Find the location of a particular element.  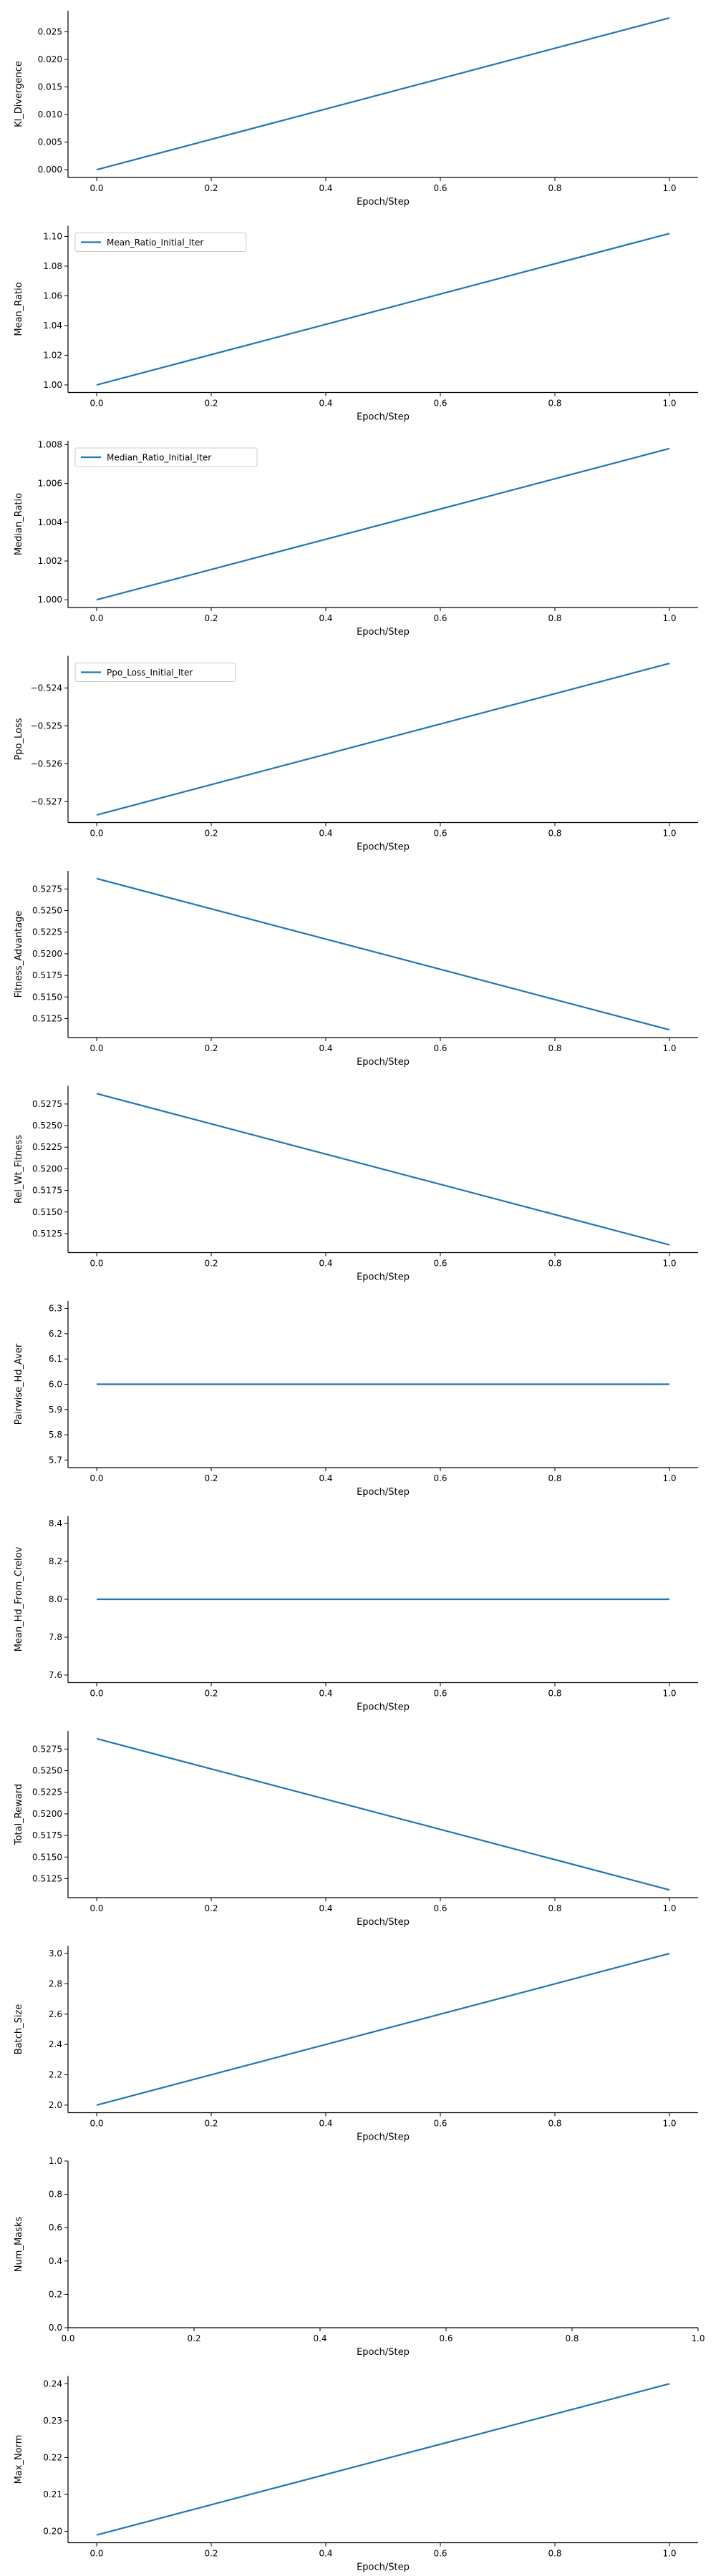

y-tick-label: 0.24 is located at coordinates (52, 2384).